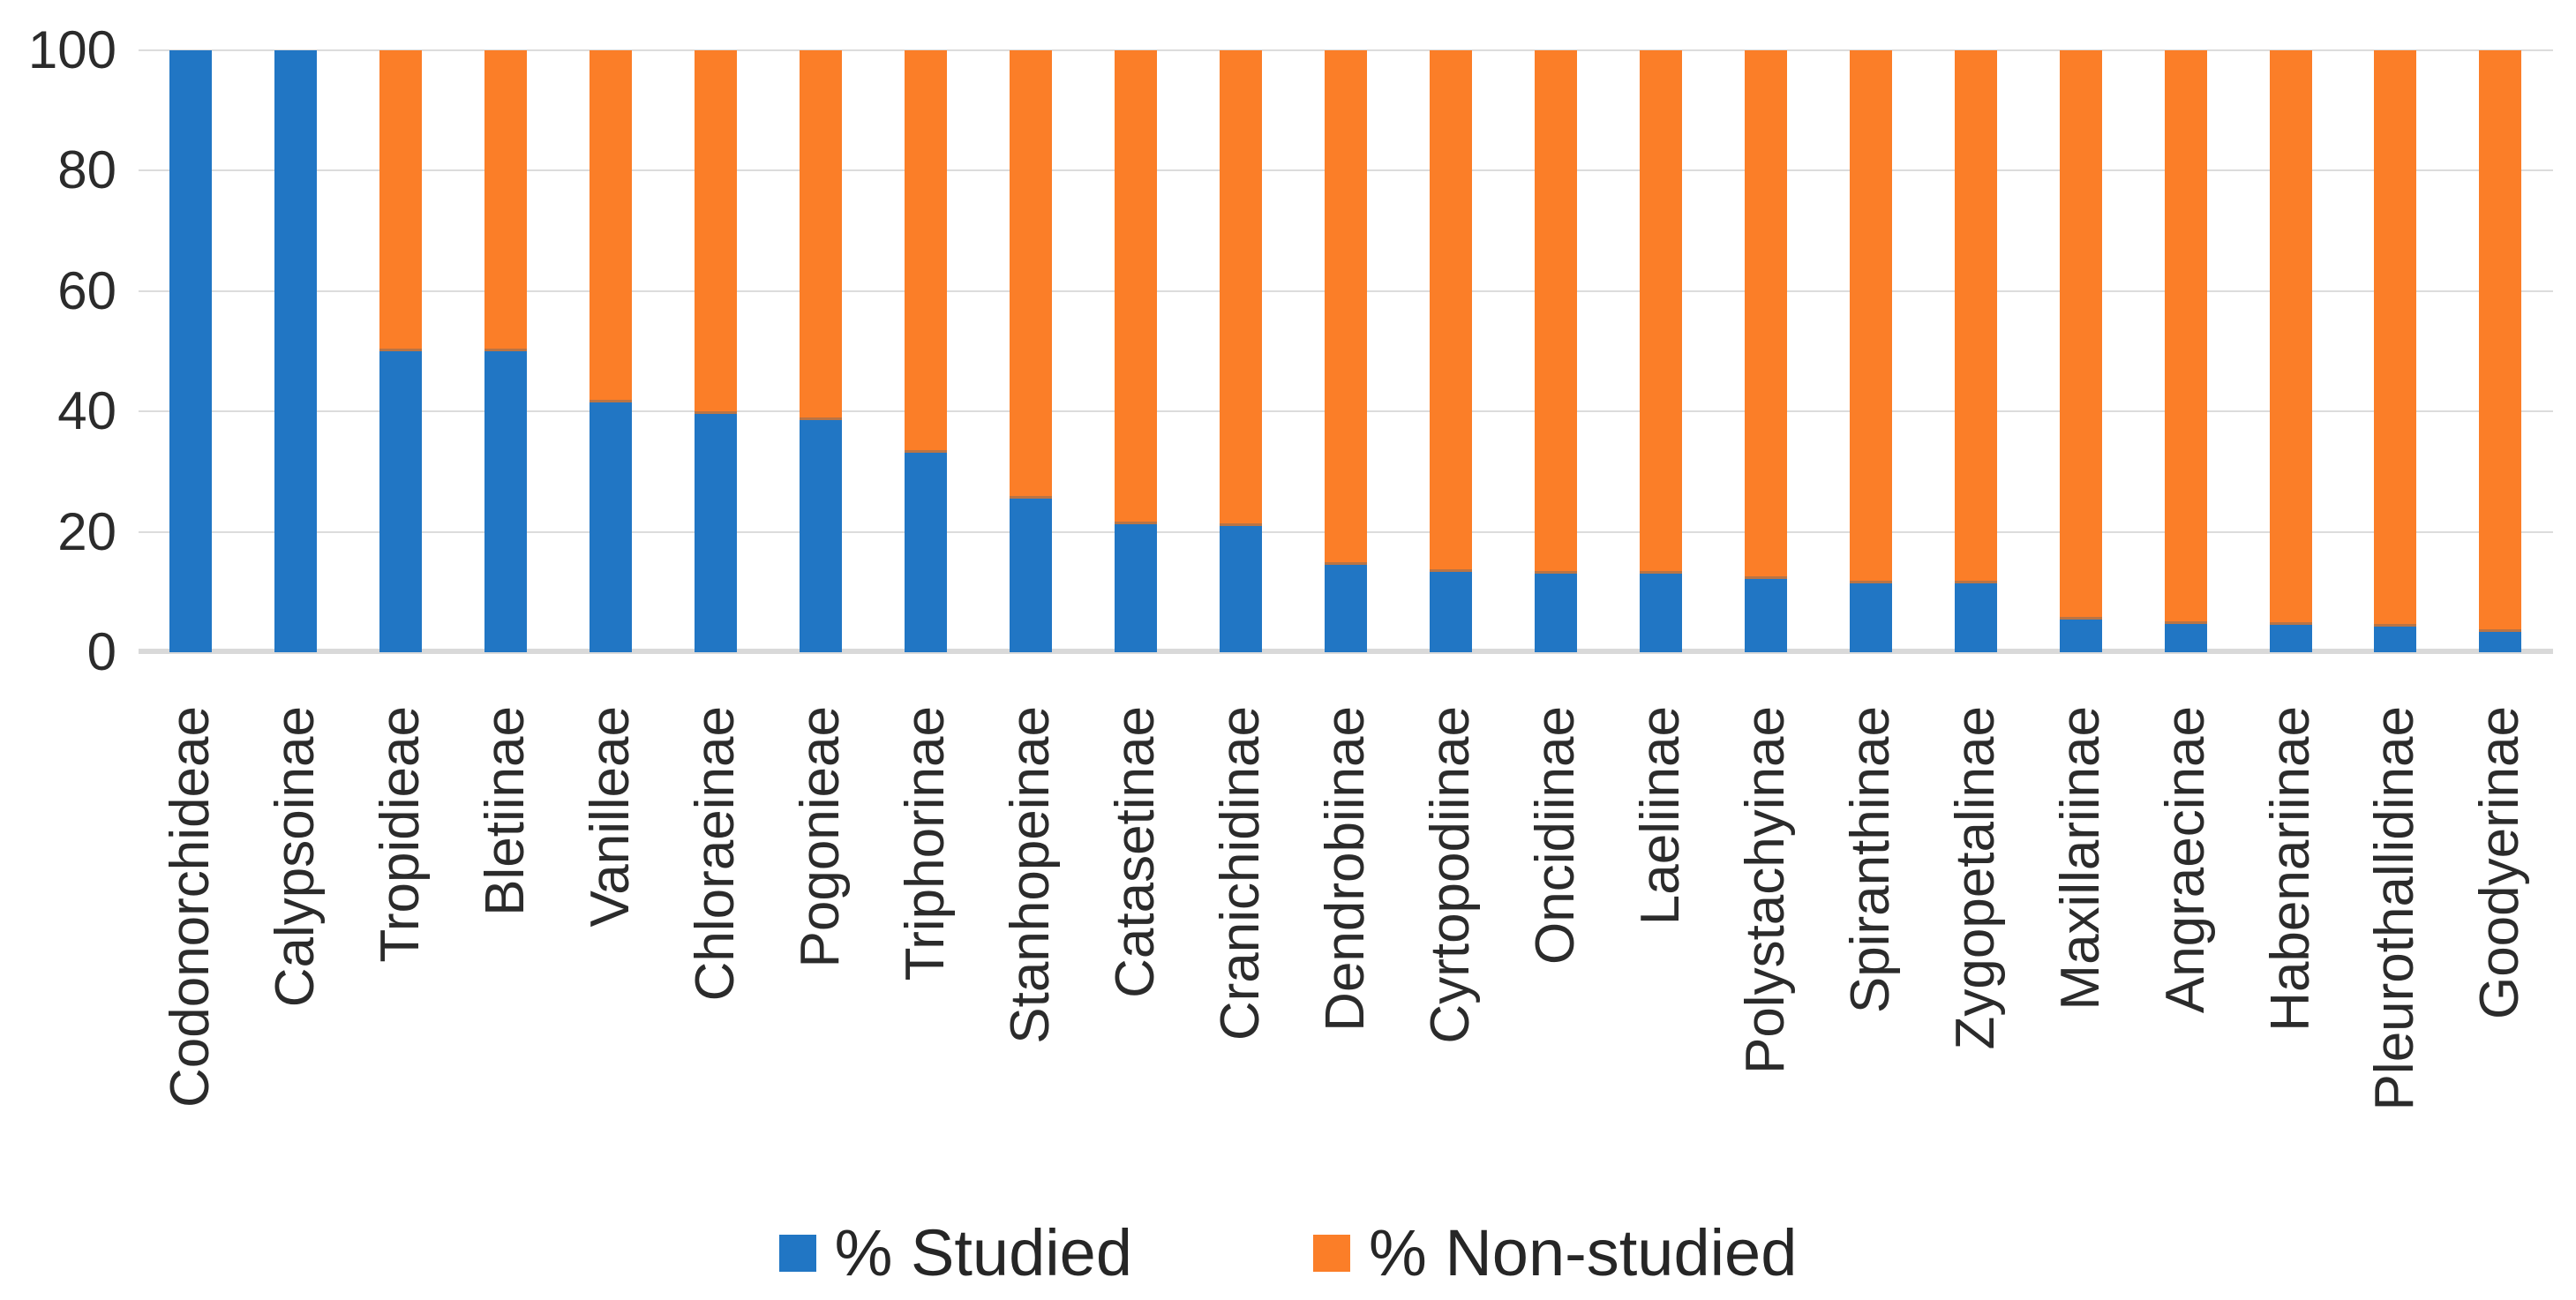  I want to click on y-axis-tick-label: 40, so click(86, 411).